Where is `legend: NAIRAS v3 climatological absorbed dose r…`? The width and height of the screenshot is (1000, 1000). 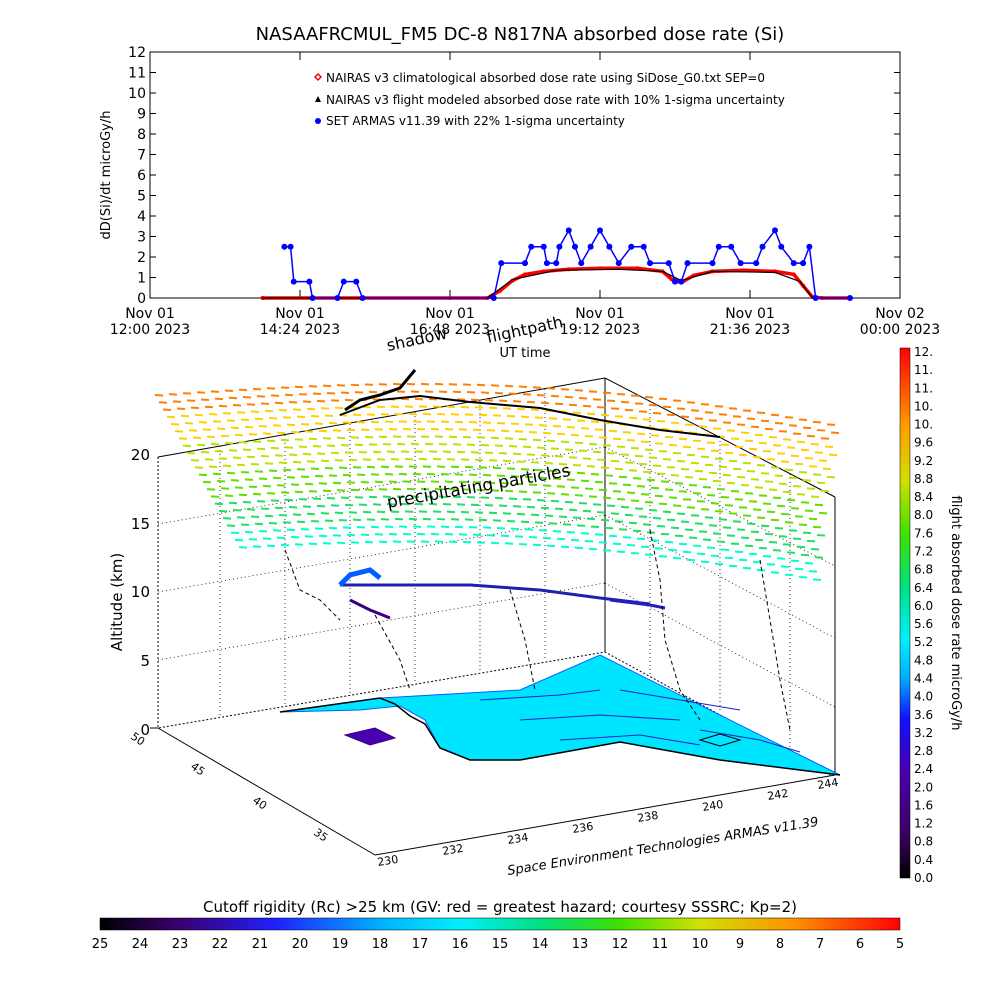
legend: NAIRAS v3 climatological absorbed dose r… is located at coordinates (549, 99).